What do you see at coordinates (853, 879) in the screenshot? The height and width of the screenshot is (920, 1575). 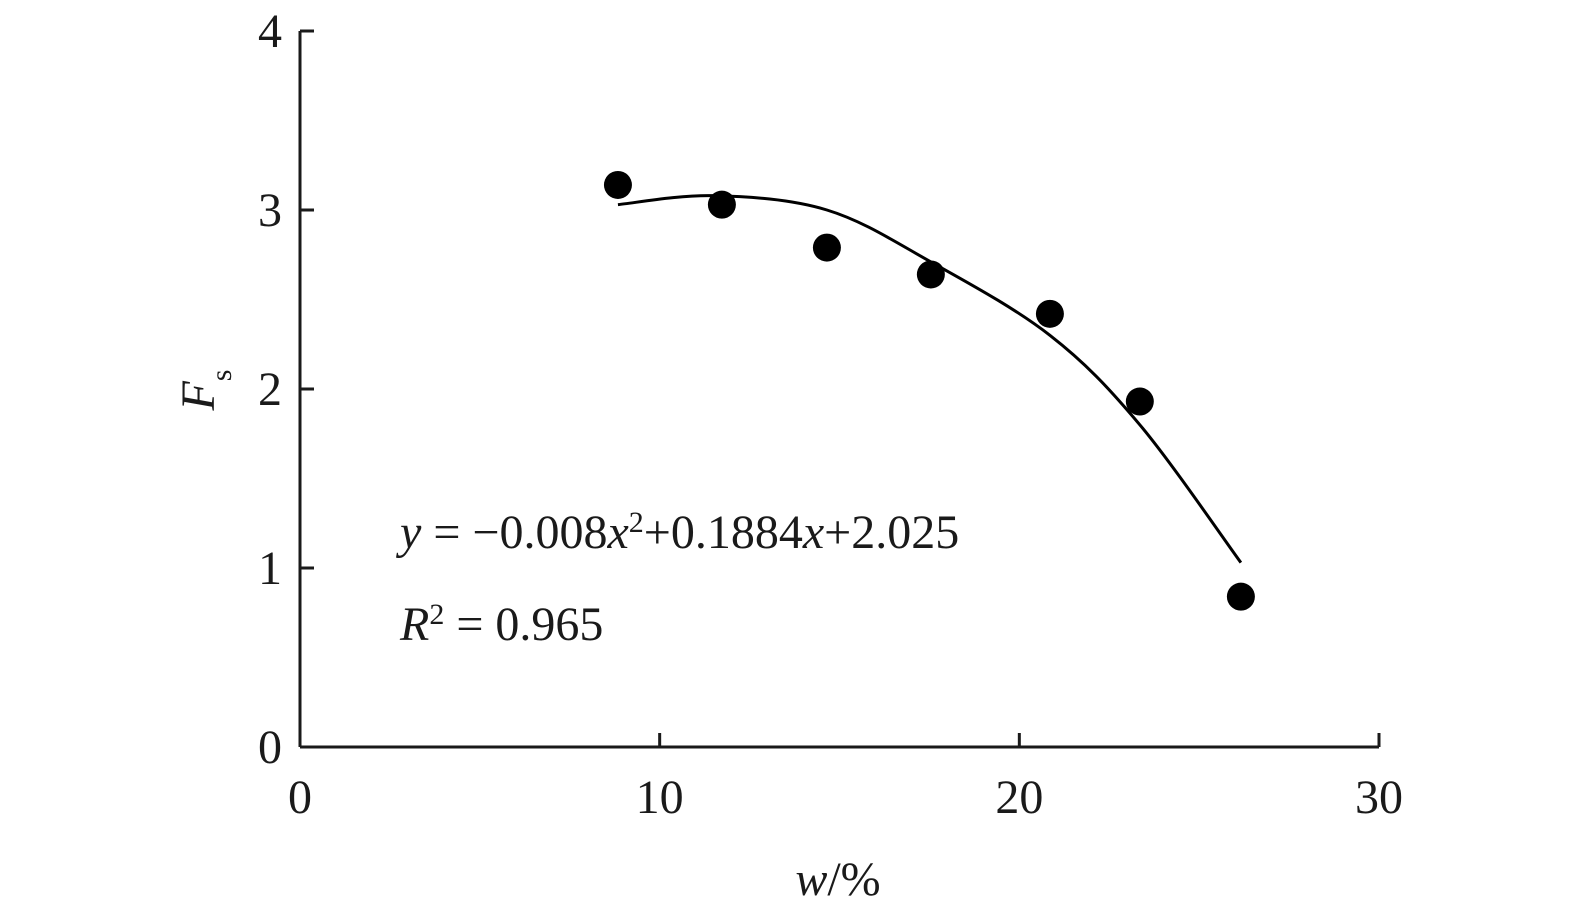 I see `text-part: /%` at bounding box center [853, 879].